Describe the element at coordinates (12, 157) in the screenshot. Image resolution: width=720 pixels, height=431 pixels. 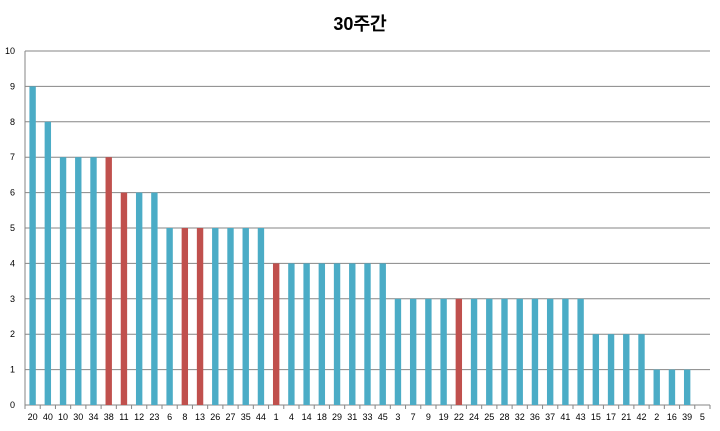
I see `y-tick-label: 7` at that location.